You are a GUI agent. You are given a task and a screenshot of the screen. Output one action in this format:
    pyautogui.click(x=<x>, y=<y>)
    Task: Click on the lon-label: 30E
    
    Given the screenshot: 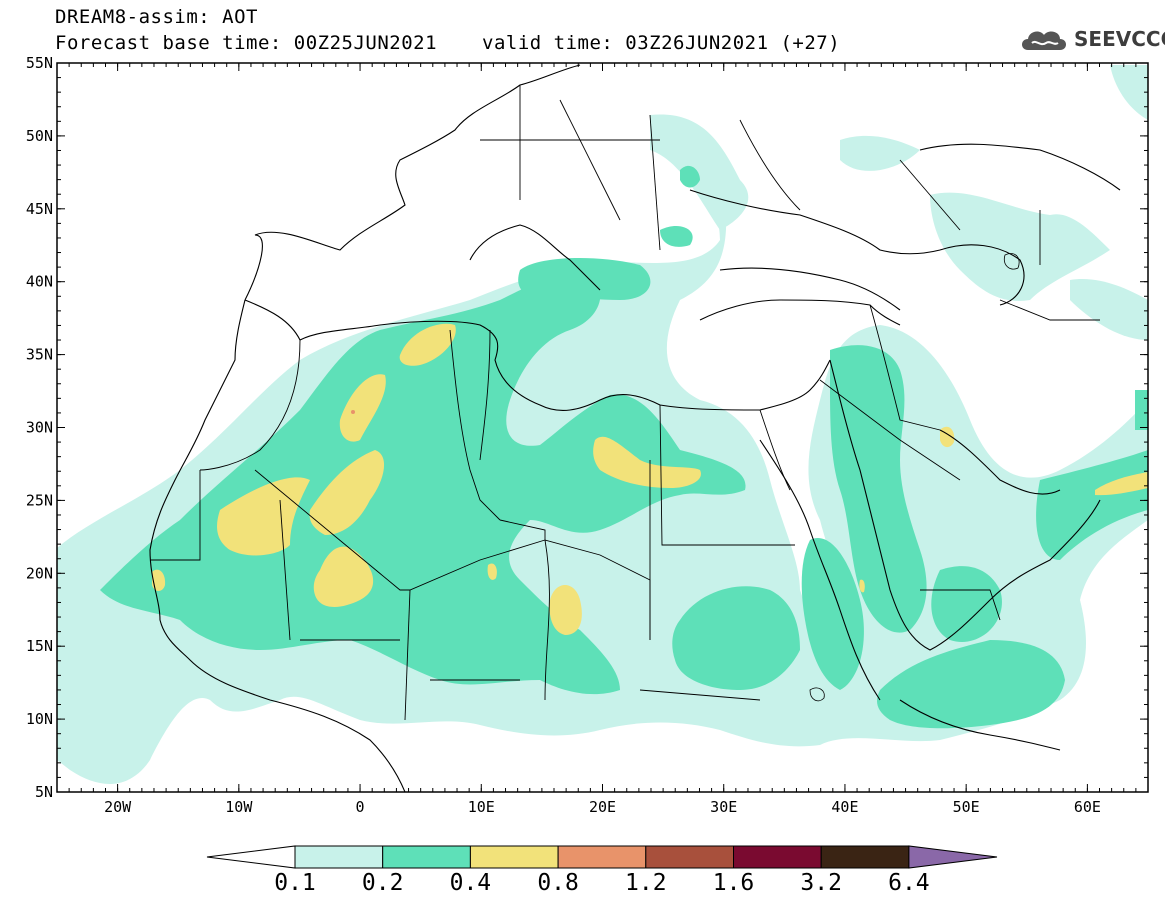 What is the action you would take?
    pyautogui.click(x=723, y=807)
    